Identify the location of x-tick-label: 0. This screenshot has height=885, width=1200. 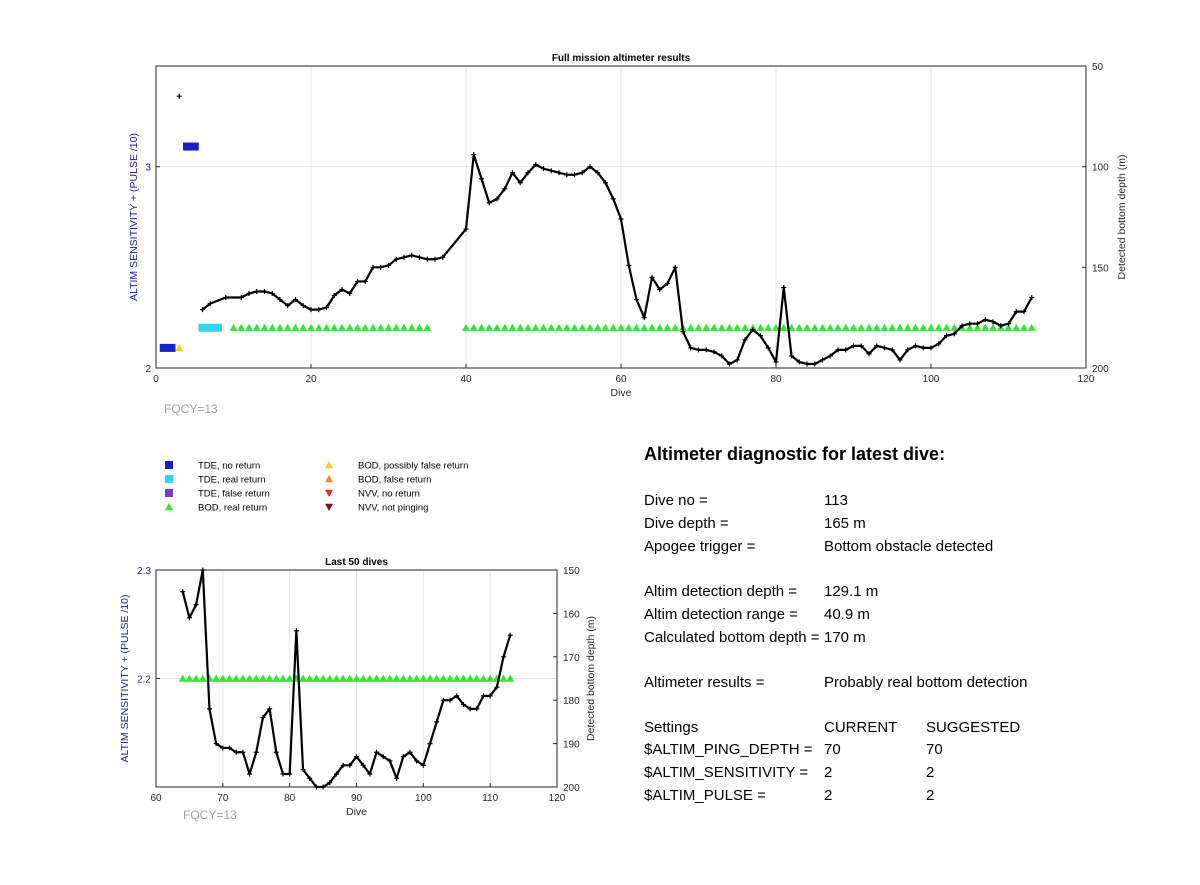
(156, 379).